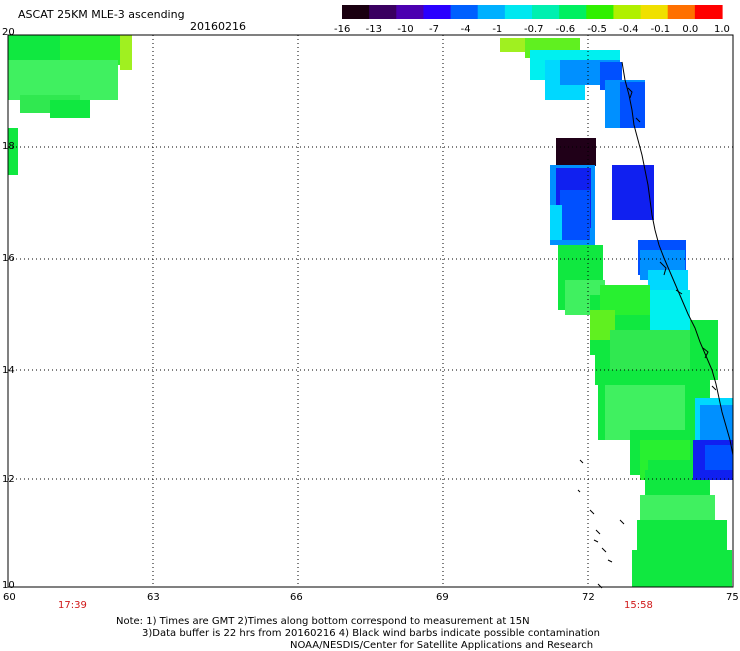 The image size is (740, 651). I want to click on colorbar-label: -0.6, so click(565, 29).